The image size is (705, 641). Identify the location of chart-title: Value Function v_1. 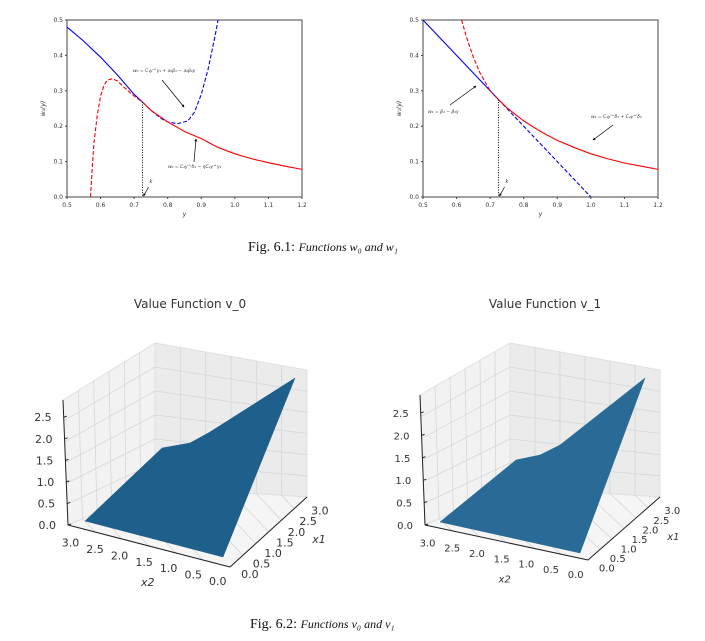
(545, 304).